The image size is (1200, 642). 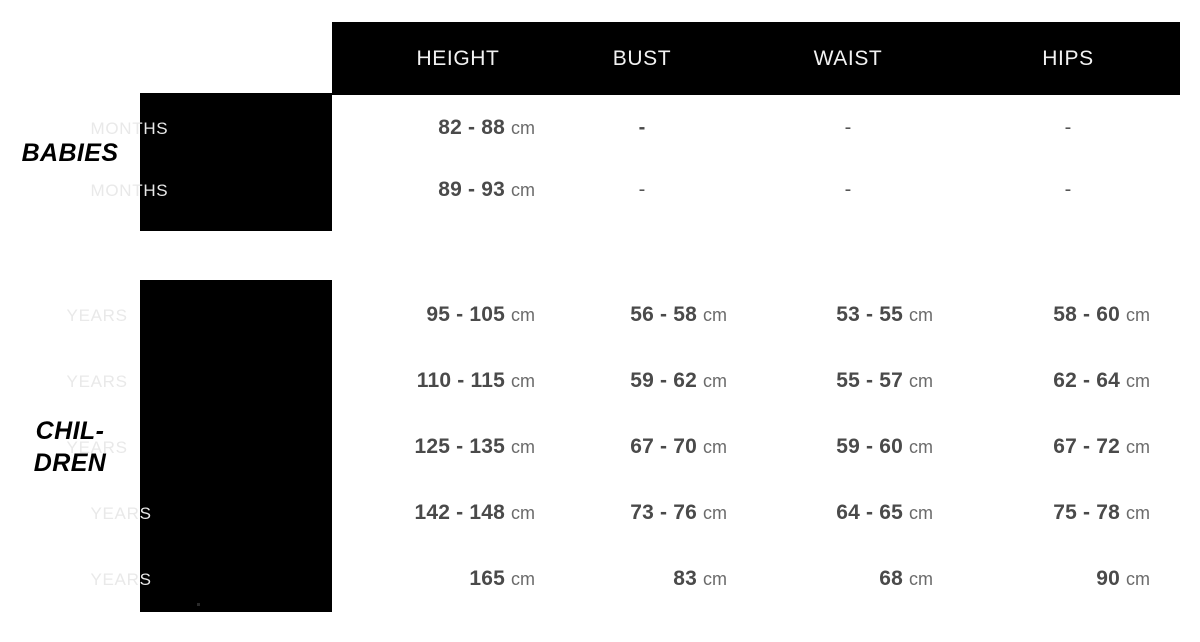 What do you see at coordinates (869, 446) in the screenshot?
I see `cell-value-number: 59 - 60` at bounding box center [869, 446].